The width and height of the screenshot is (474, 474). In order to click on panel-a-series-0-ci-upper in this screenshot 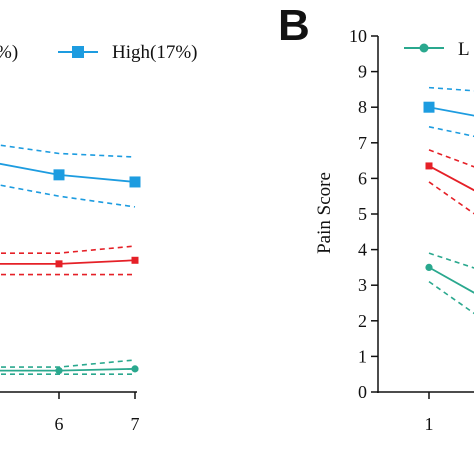, I will do `click(68, 151)`.